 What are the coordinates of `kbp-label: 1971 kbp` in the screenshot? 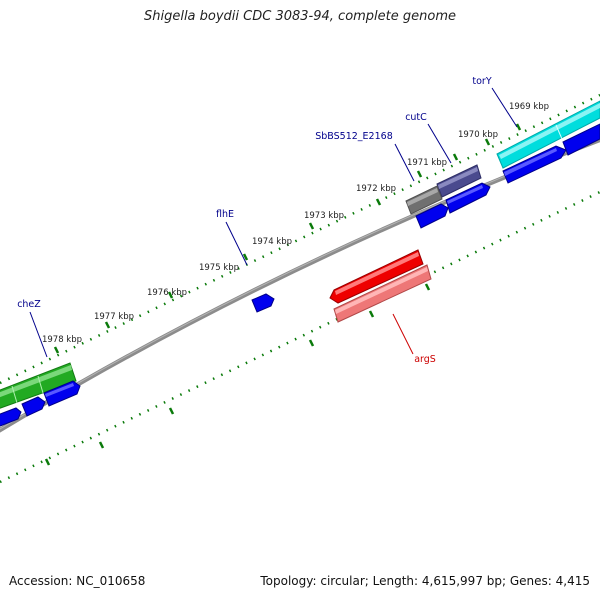 It's located at (427, 163).